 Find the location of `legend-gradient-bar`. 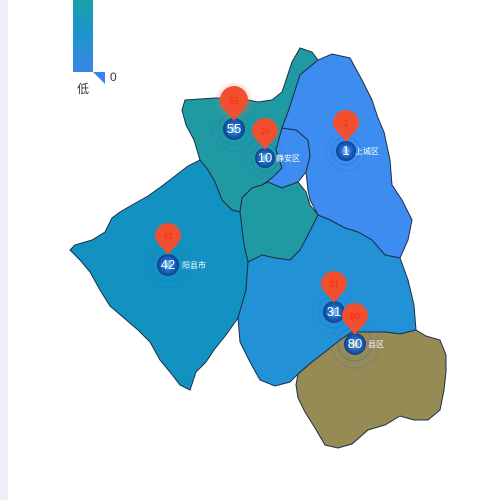

legend-gradient-bar is located at coordinates (83, 36).